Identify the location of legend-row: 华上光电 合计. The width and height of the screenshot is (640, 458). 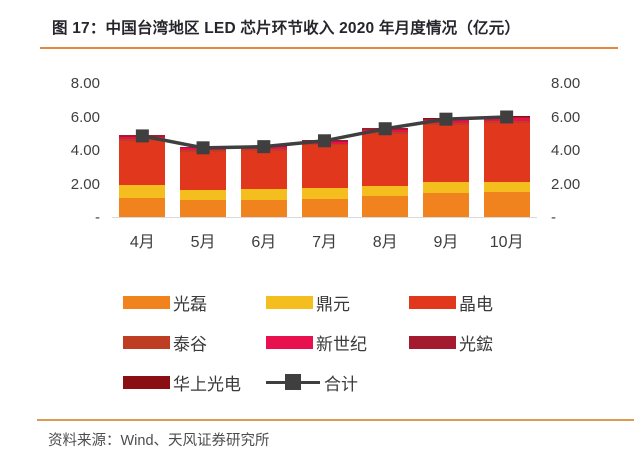
(381, 382).